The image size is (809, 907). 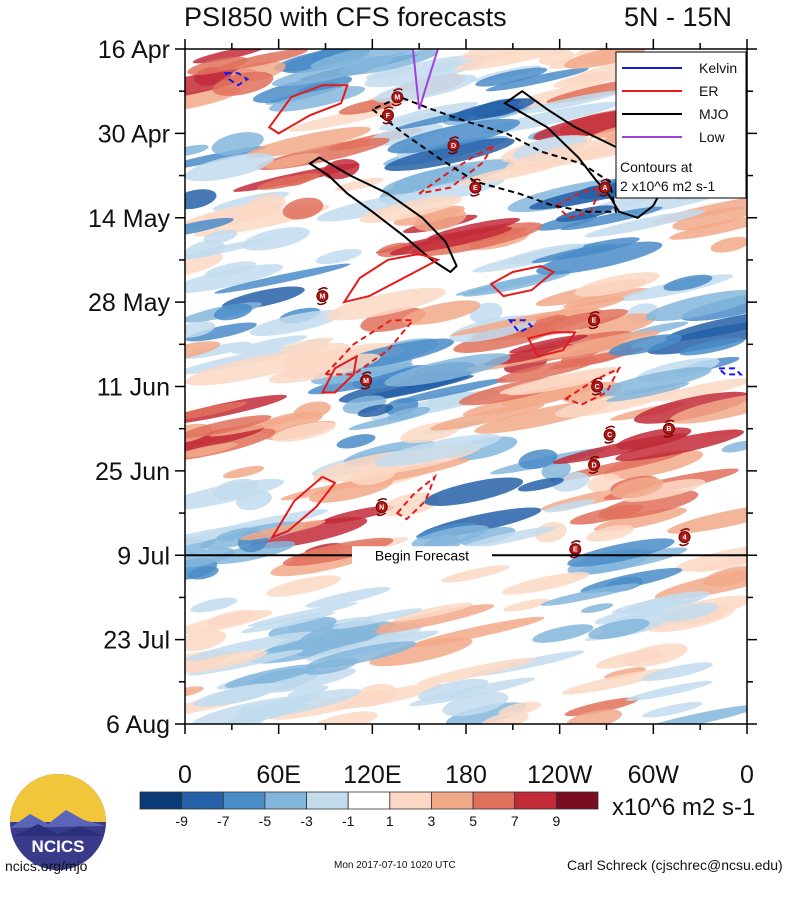 I want to click on timestamp: Mon 2017-07-10 1020 UTC, so click(x=395, y=865).